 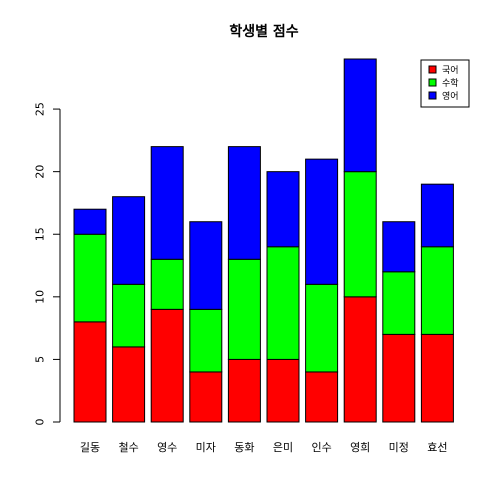 I want to click on y-tick-label: 25, so click(x=40, y=109).